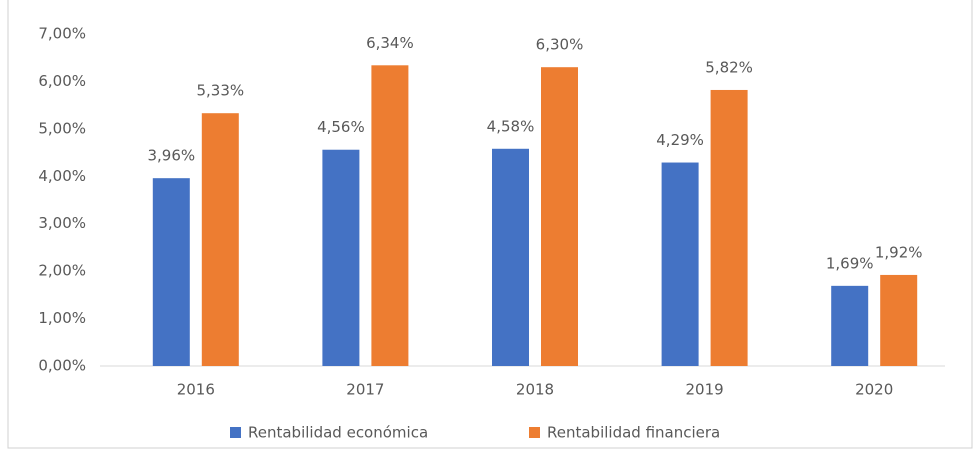 The image size is (974, 454). I want to click on legend-label: Rentabilidad económica, so click(338, 433).